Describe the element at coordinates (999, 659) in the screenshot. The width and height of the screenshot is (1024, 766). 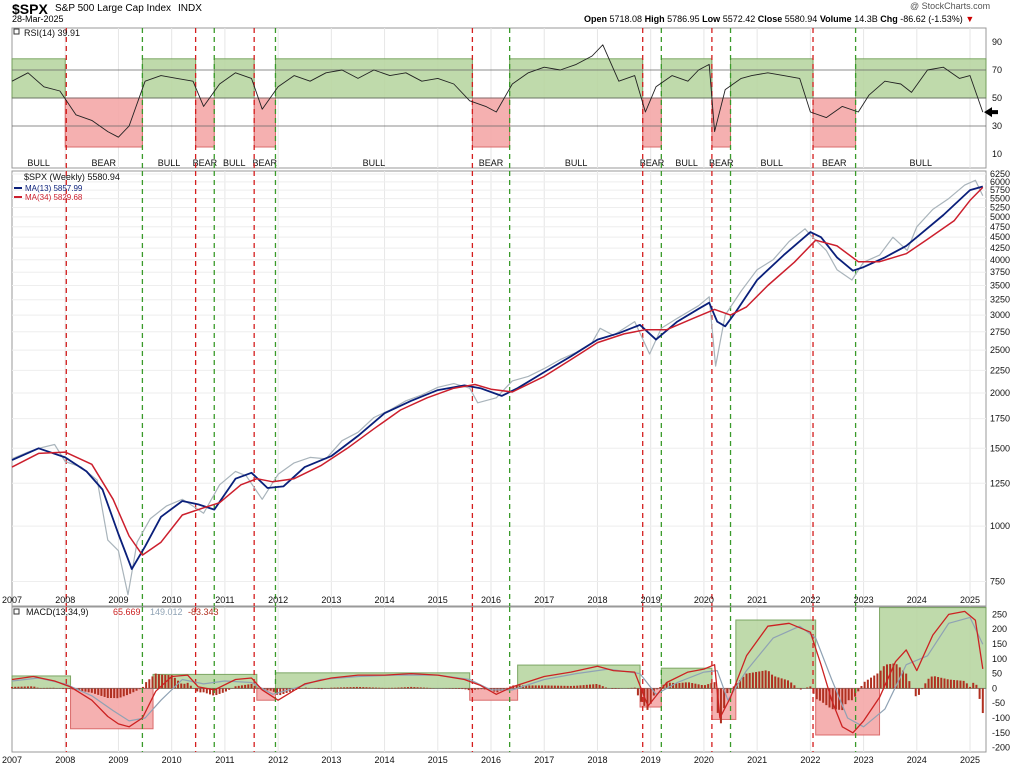
I see `macd-tick-100: 100` at that location.